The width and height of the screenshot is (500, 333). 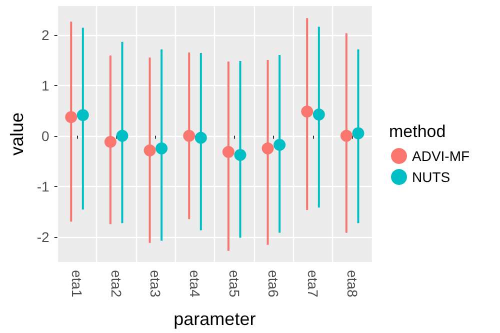 I want to click on y-tick-label: 0, so click(x=46, y=136).